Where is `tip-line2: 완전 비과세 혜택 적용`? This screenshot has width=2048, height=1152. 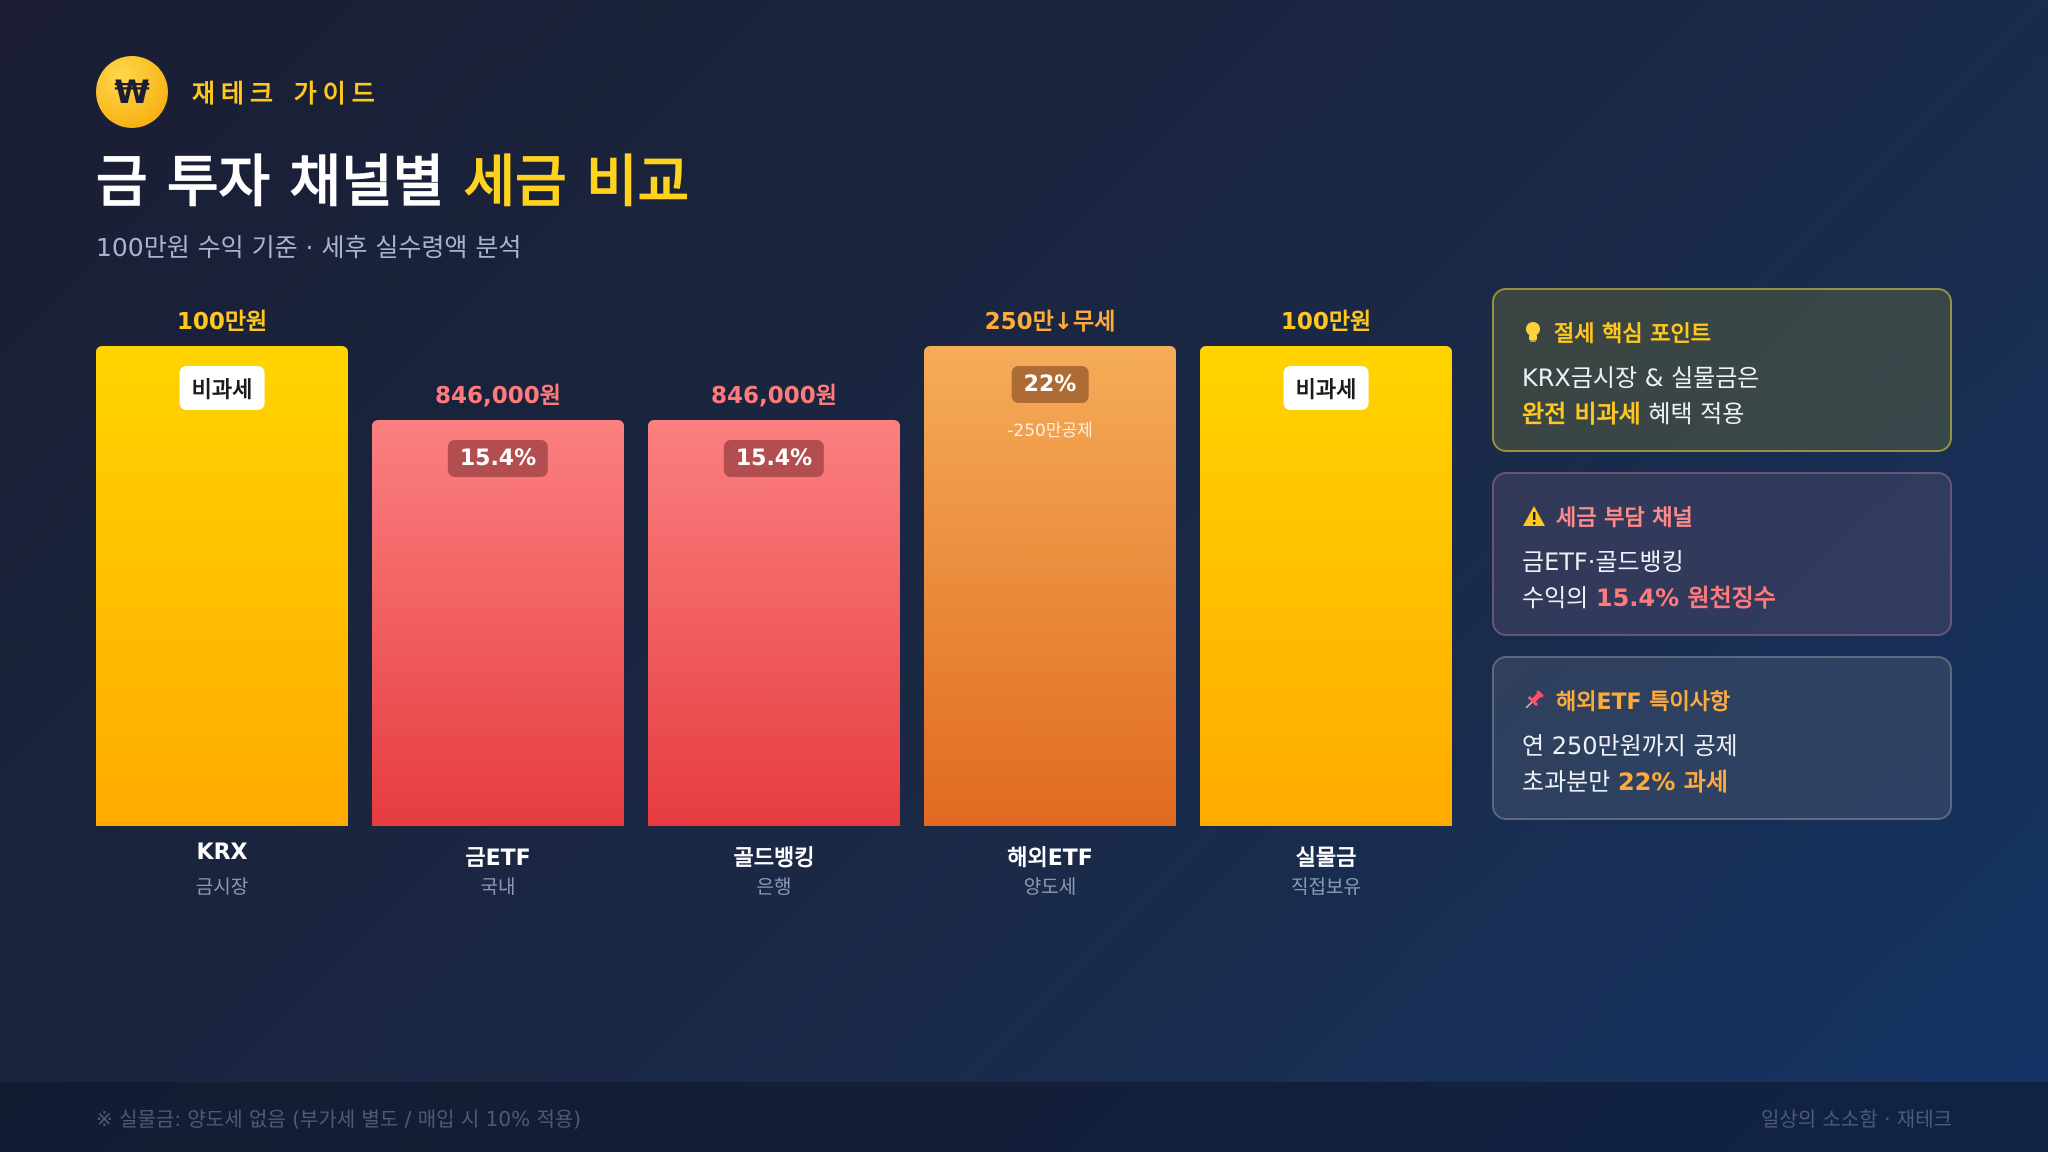
tip-line2: 완전 비과세 혜택 적용 is located at coordinates (1722, 414).